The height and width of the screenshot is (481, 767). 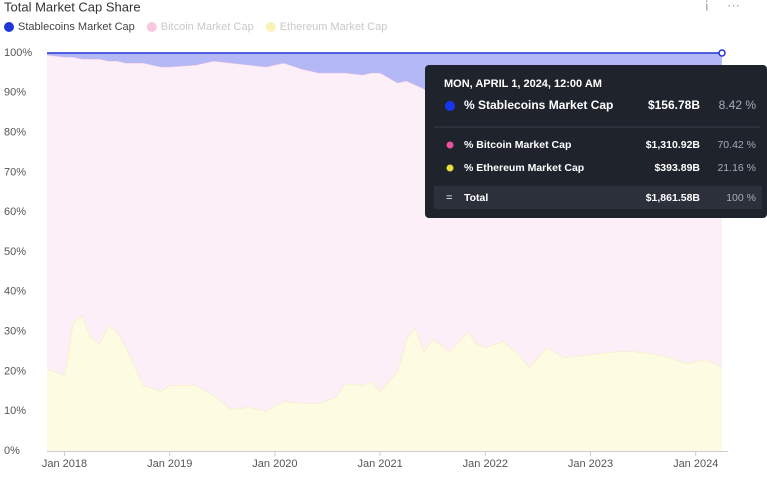 What do you see at coordinates (523, 84) in the screenshot?
I see `tooltip-date: MON, APRIL 1, 2024, 12:00 AM` at bounding box center [523, 84].